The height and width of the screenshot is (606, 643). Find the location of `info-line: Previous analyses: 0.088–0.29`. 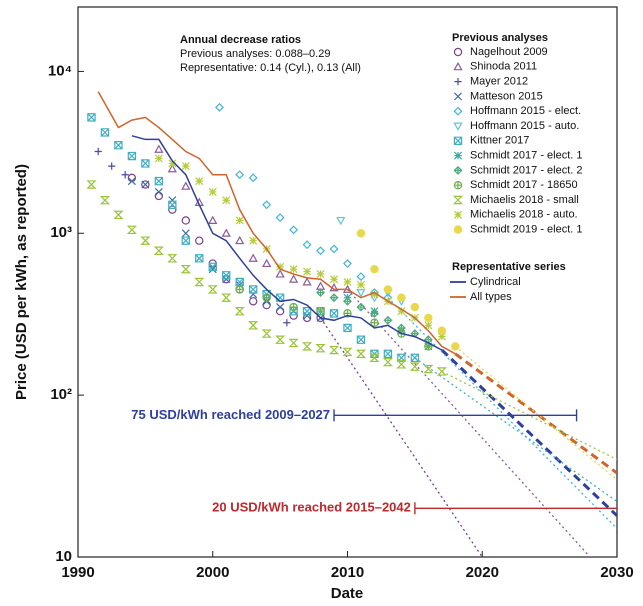

info-line: Previous analyses: 0.088–0.29 is located at coordinates (255, 54).